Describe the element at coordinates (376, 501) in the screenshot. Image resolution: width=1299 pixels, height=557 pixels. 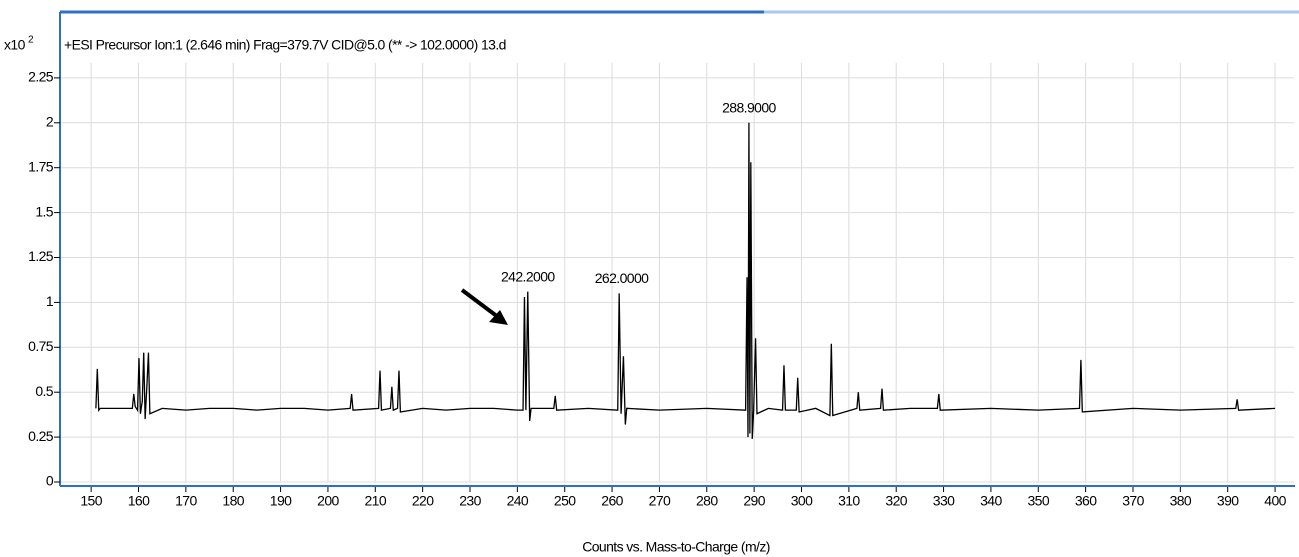
I see `x-tick-label: 210` at that location.